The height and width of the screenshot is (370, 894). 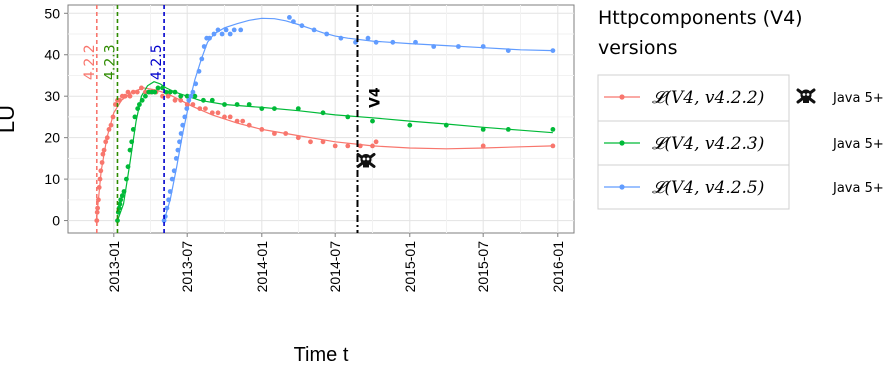 What do you see at coordinates (638, 48) in the screenshot?
I see `legend-title-line-2: versions` at bounding box center [638, 48].